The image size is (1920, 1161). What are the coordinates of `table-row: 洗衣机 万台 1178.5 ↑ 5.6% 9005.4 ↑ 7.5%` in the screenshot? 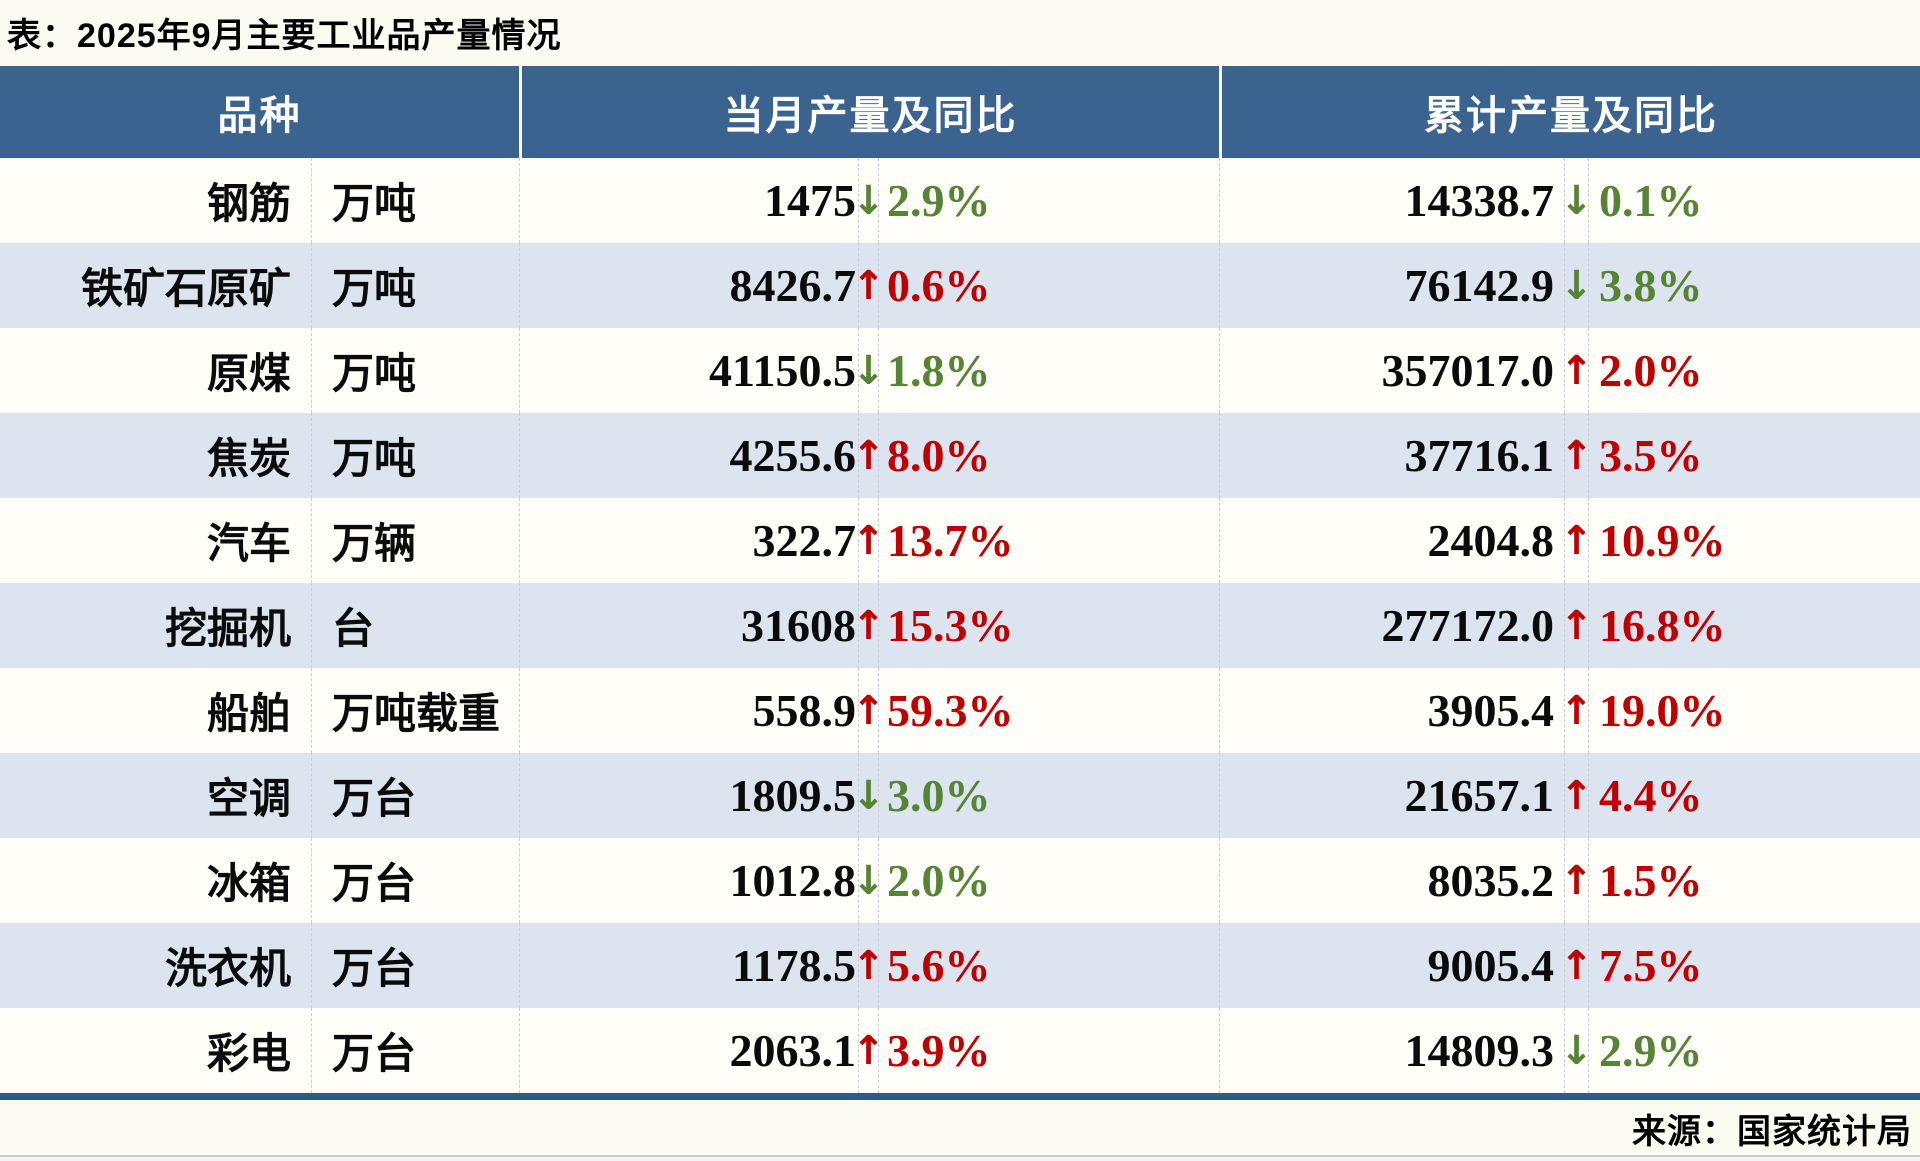 It's located at (960, 965).